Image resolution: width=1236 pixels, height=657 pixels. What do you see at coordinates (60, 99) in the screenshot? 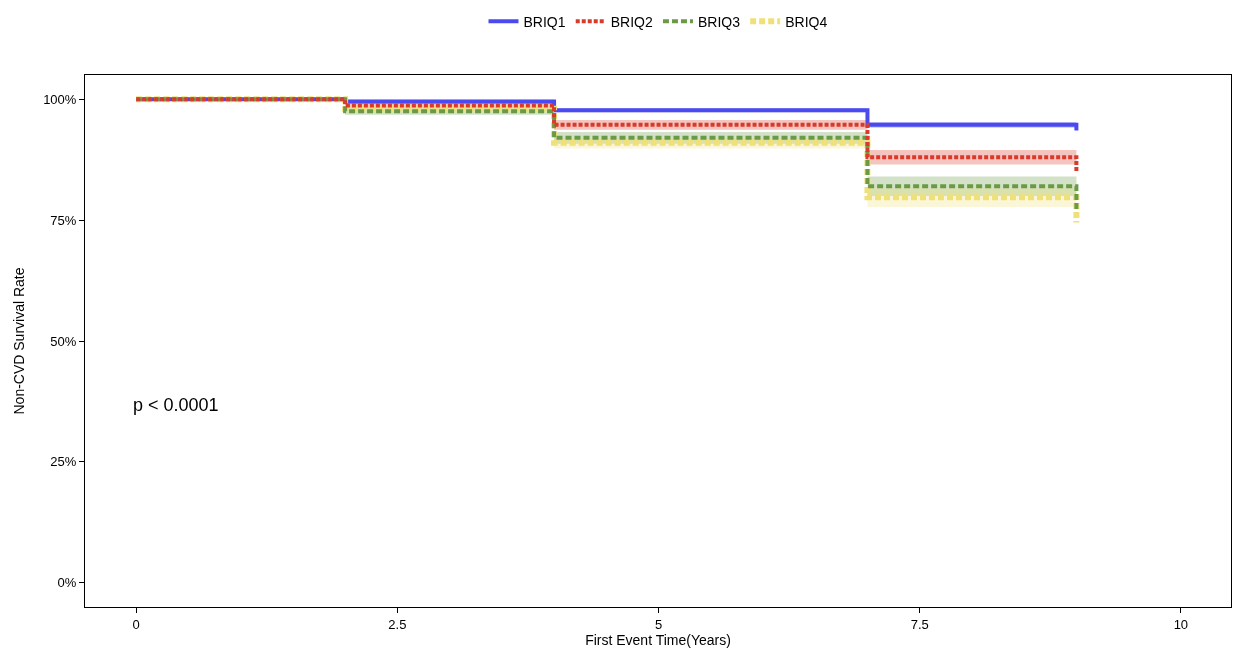
I see `y-tick-label: 100%` at bounding box center [60, 99].